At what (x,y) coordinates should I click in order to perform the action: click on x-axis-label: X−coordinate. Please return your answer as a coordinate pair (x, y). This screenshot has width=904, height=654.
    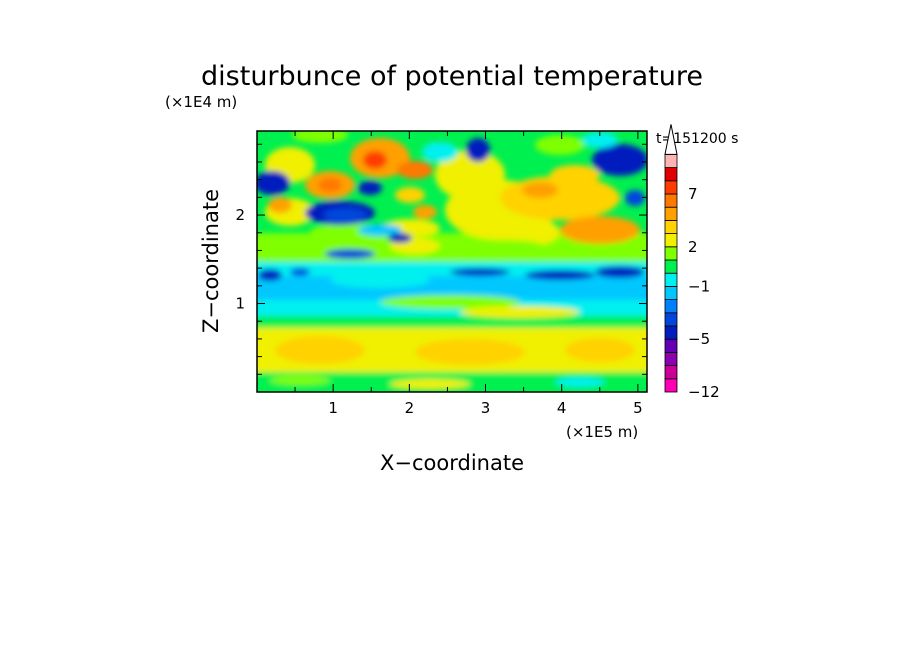
    Looking at the image, I should click on (452, 463).